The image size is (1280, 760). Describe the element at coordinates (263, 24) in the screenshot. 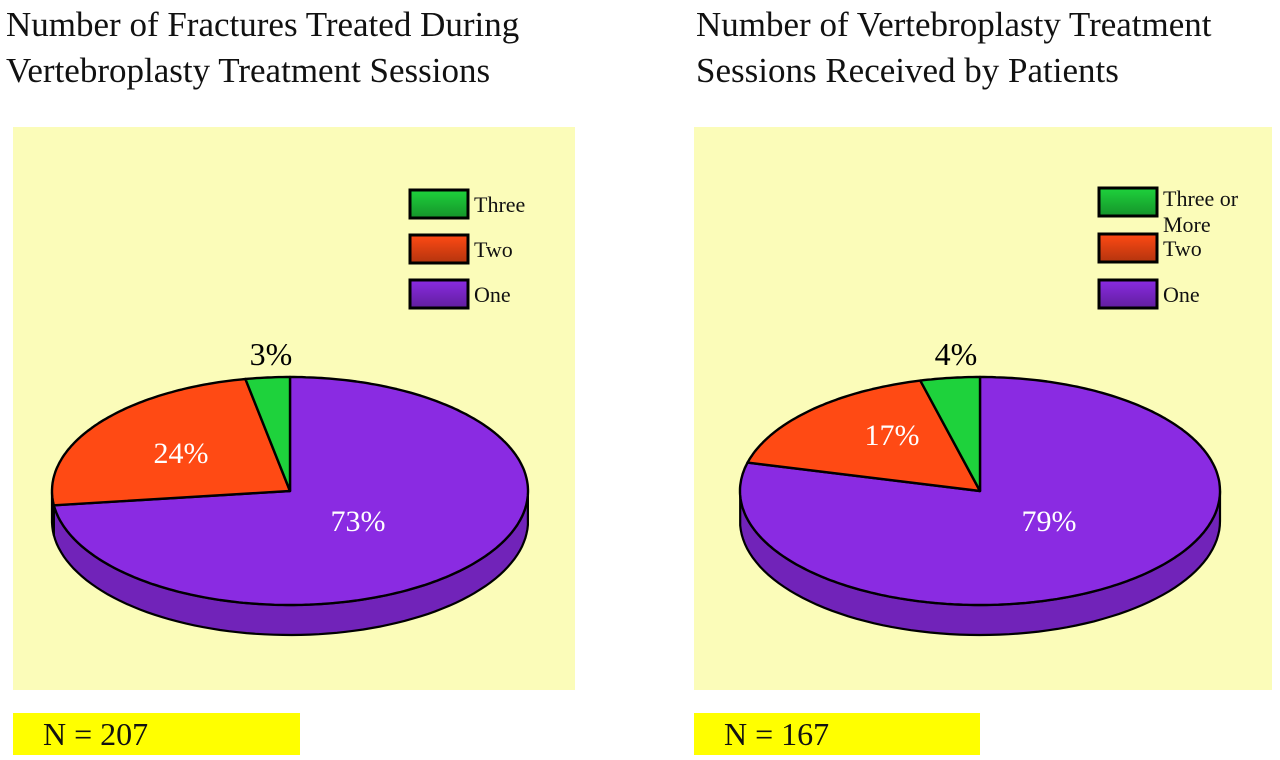

I see `chart-title-line-1: Number of Fractures Treated During` at that location.